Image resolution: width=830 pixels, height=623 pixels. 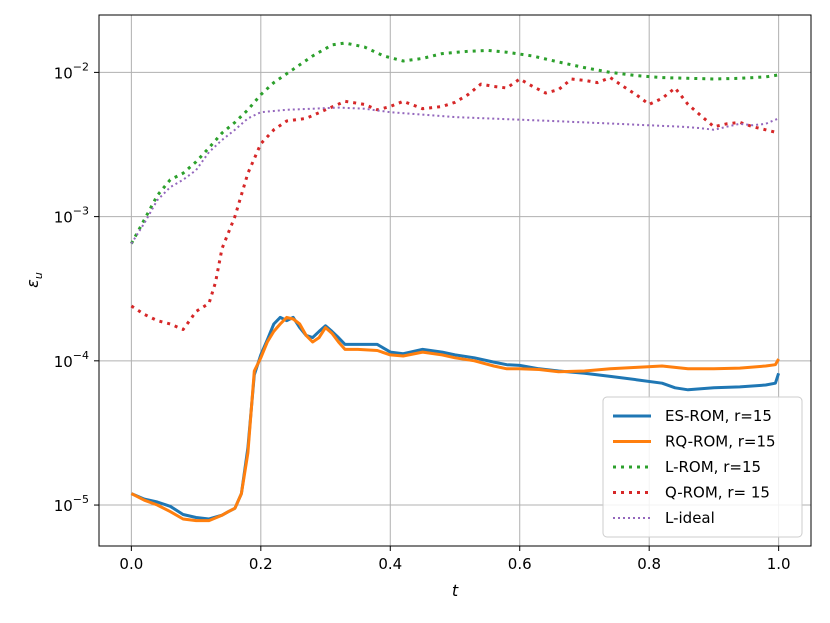 What do you see at coordinates (717, 493) in the screenshot?
I see `legend-label-3: Q-ROM, r= 15` at bounding box center [717, 493].